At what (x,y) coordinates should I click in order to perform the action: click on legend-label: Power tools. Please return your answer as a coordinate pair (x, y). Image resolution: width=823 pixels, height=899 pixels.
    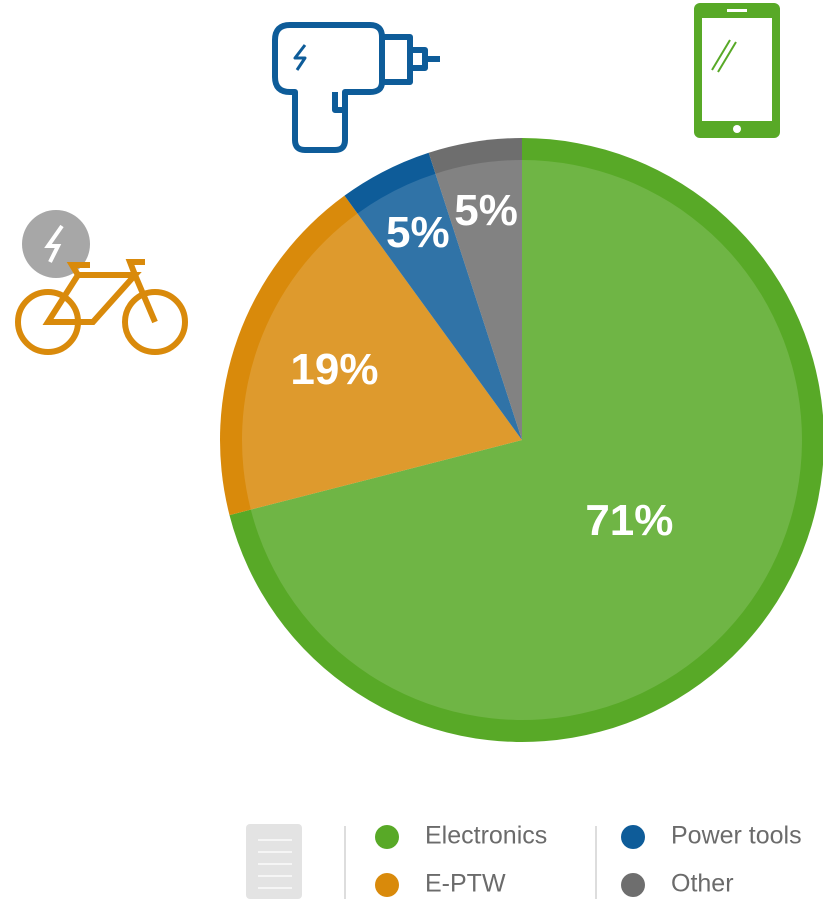
    Looking at the image, I should click on (736, 836).